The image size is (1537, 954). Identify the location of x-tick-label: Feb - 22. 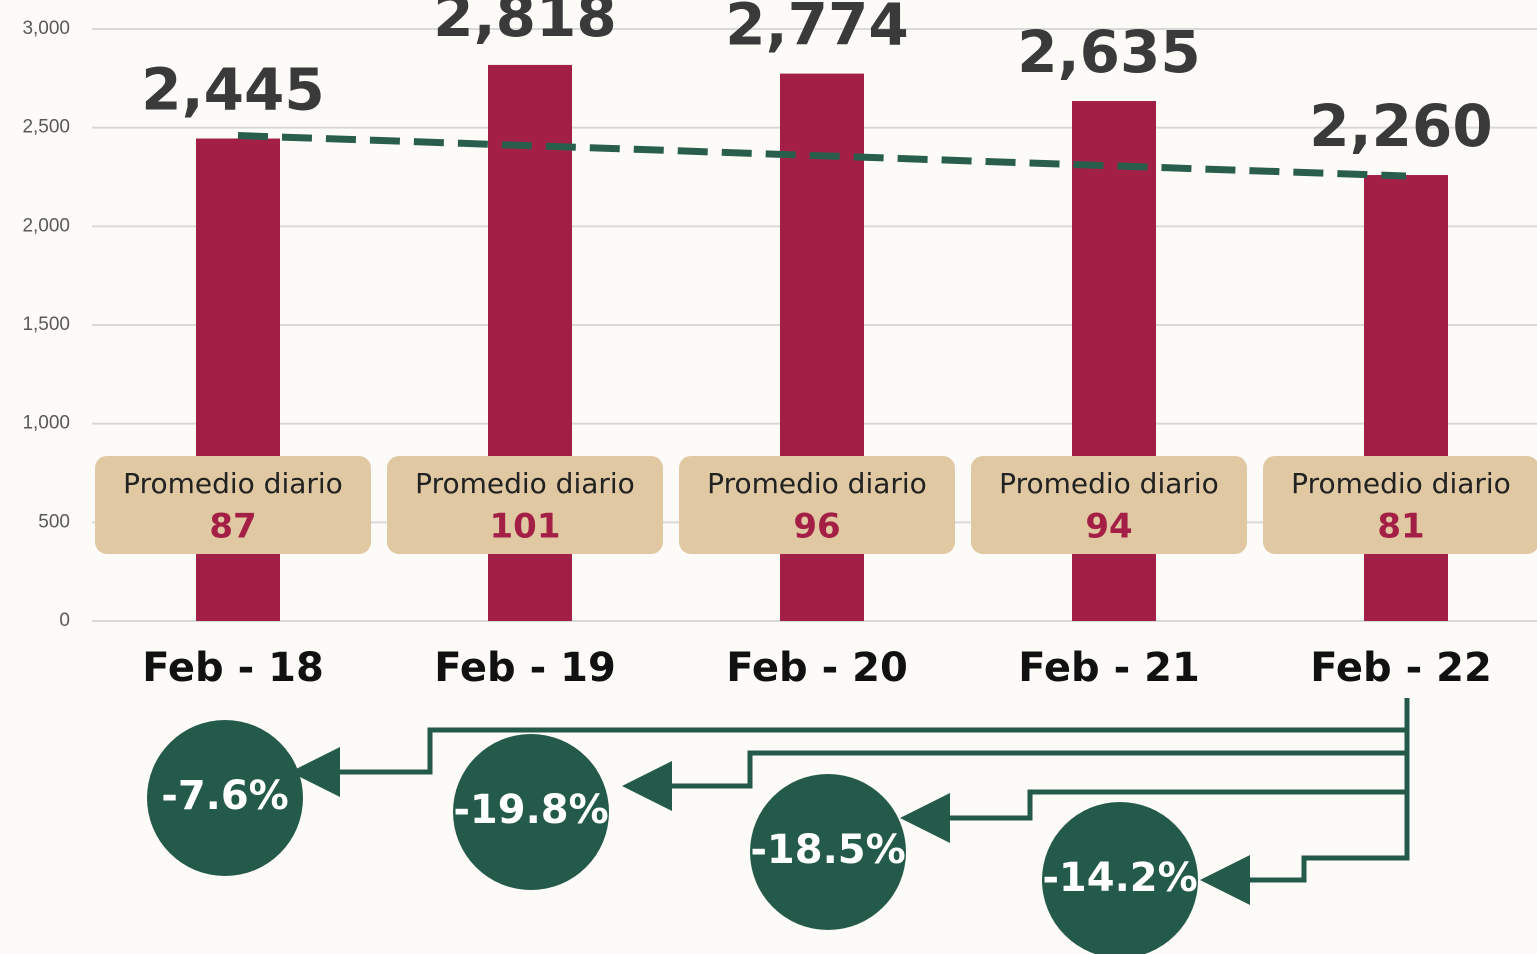
(1401, 668).